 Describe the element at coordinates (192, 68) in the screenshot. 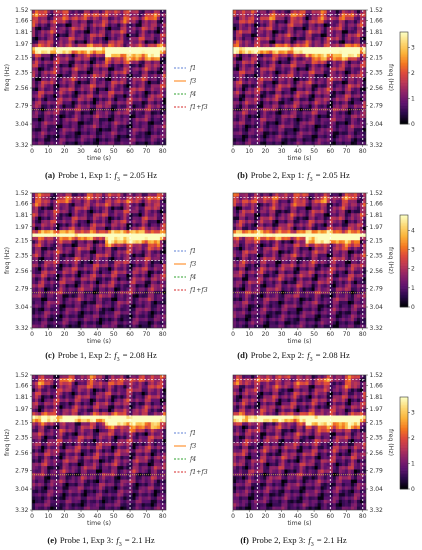

I see `legend-label: f1` at that location.